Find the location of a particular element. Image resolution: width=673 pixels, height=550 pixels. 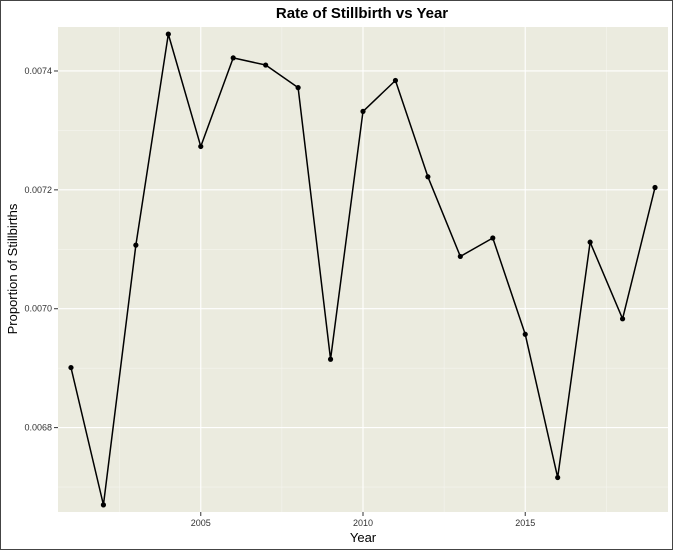

x-tick-label: 2010 is located at coordinates (363, 523).